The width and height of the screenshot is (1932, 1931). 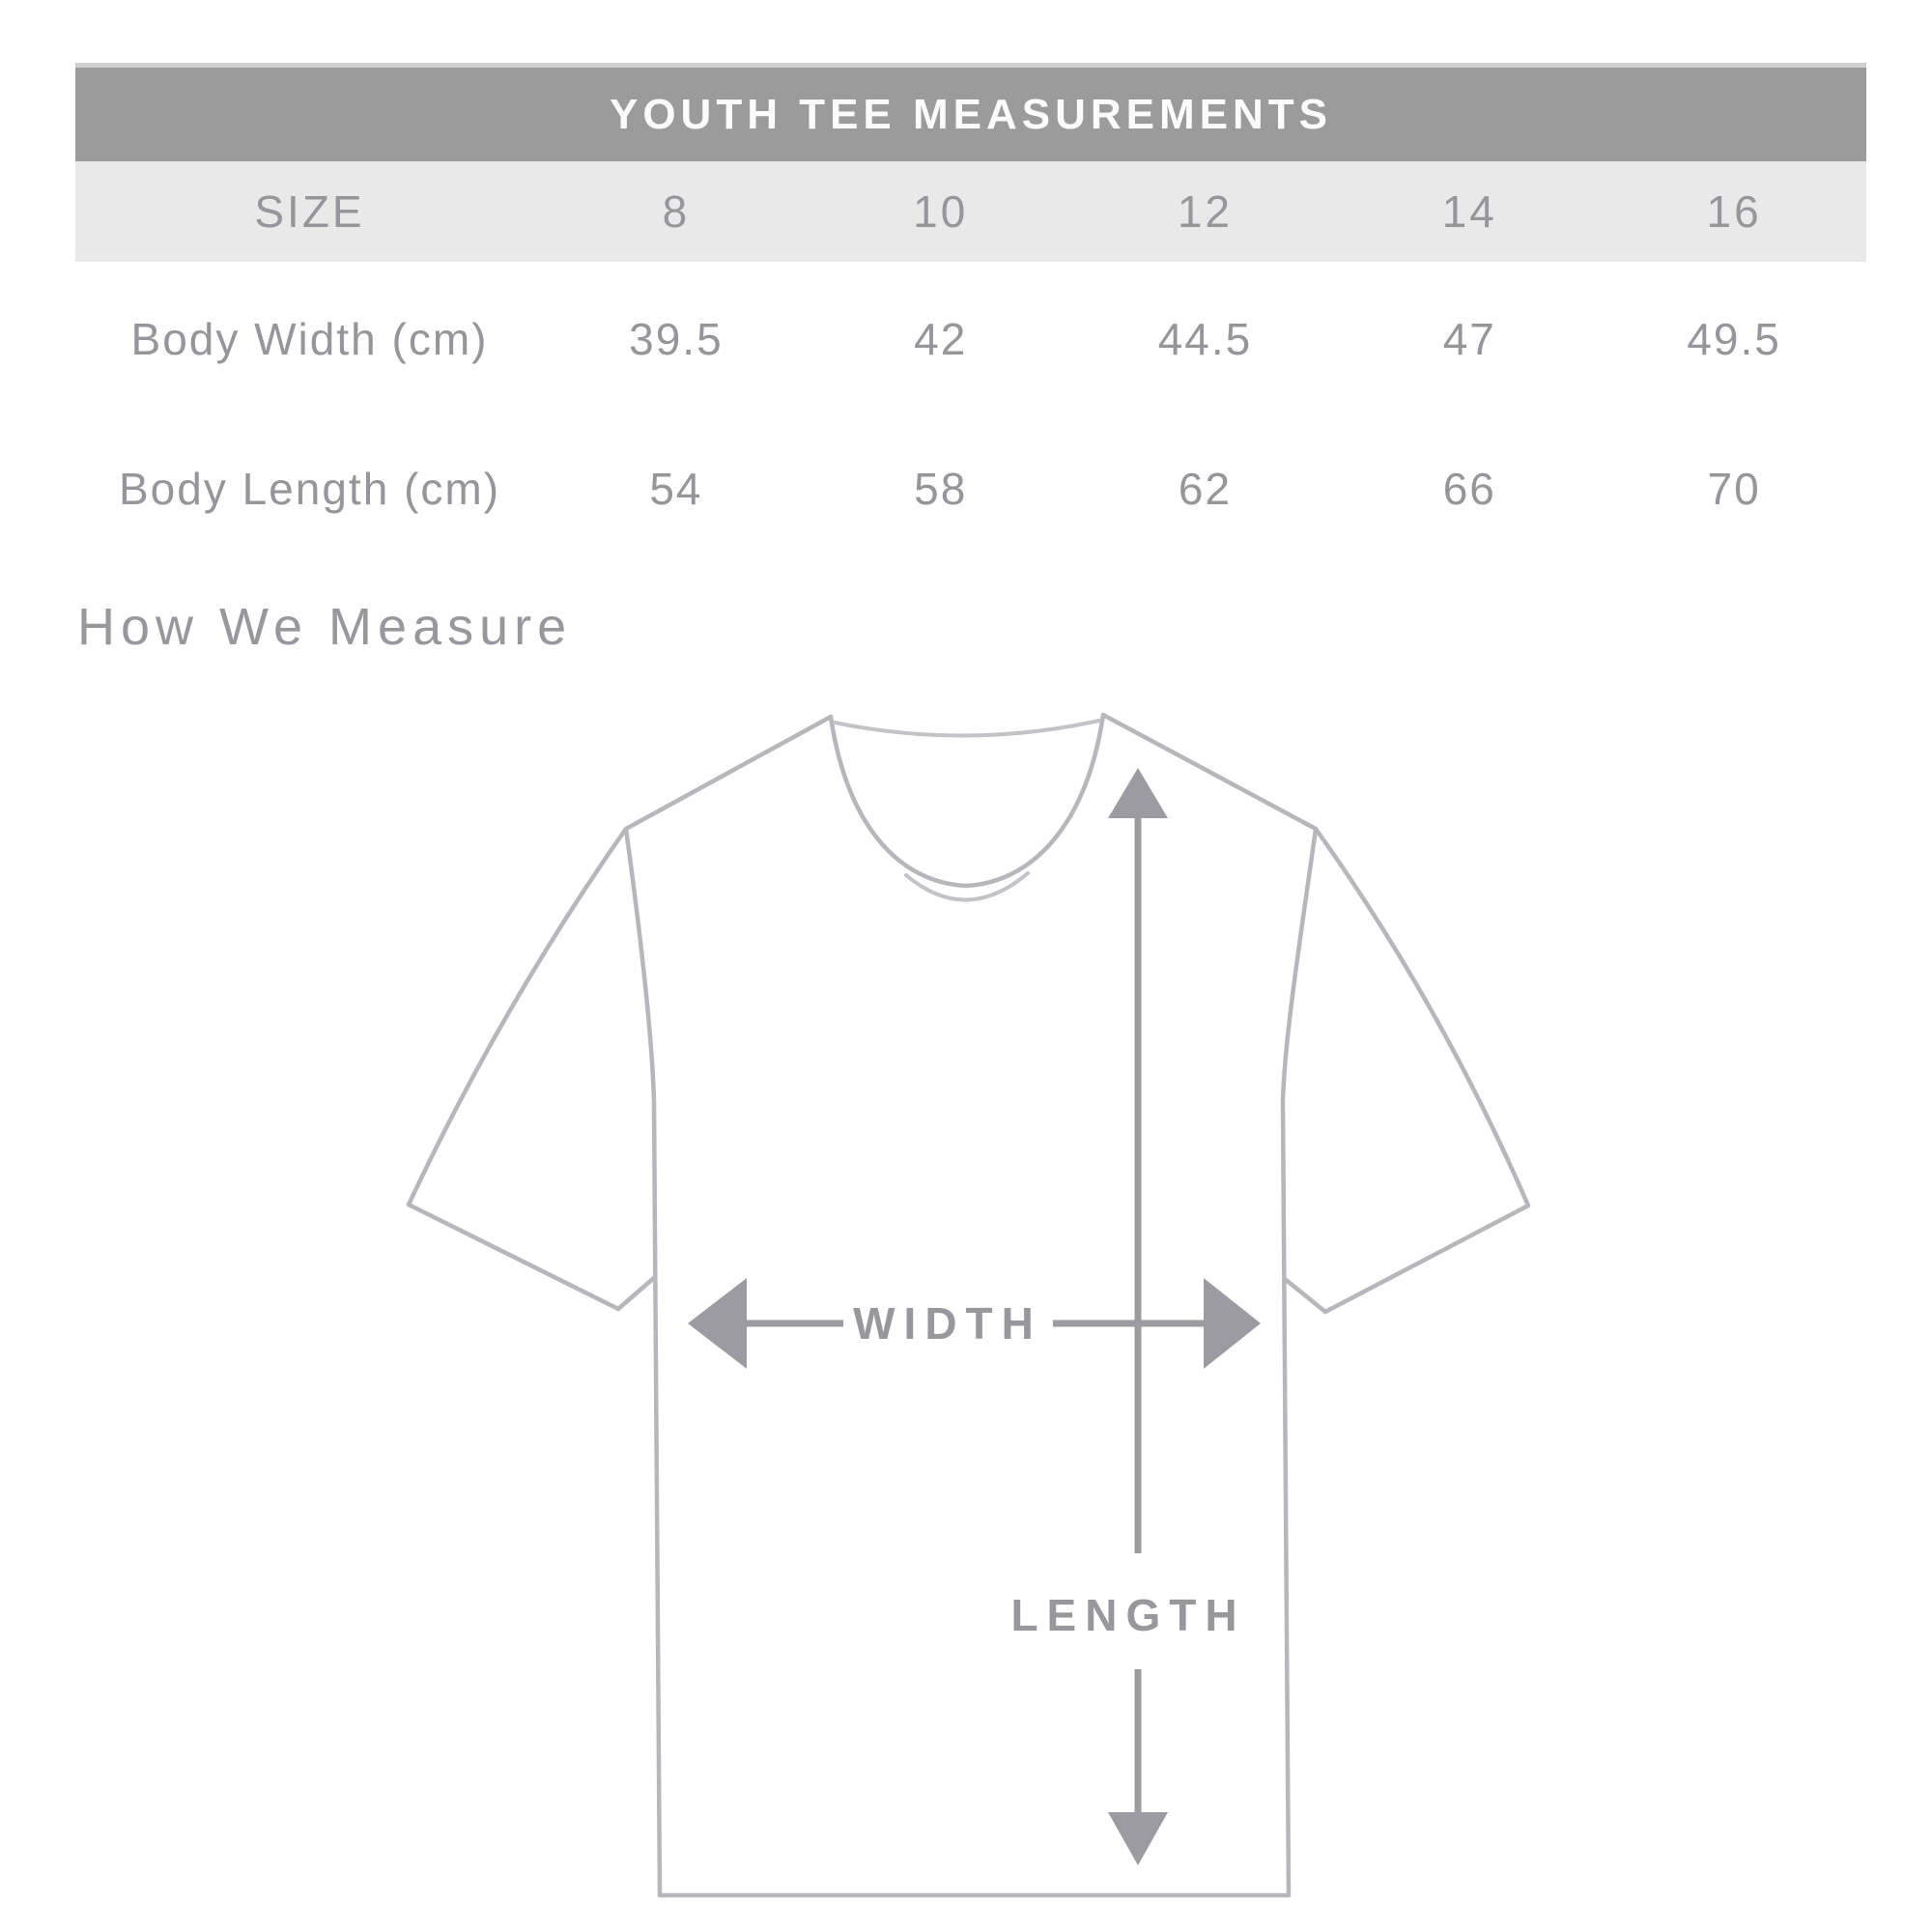 What do you see at coordinates (970, 211) in the screenshot?
I see `size-header-row: SIZE 8 10 12 14 16` at bounding box center [970, 211].